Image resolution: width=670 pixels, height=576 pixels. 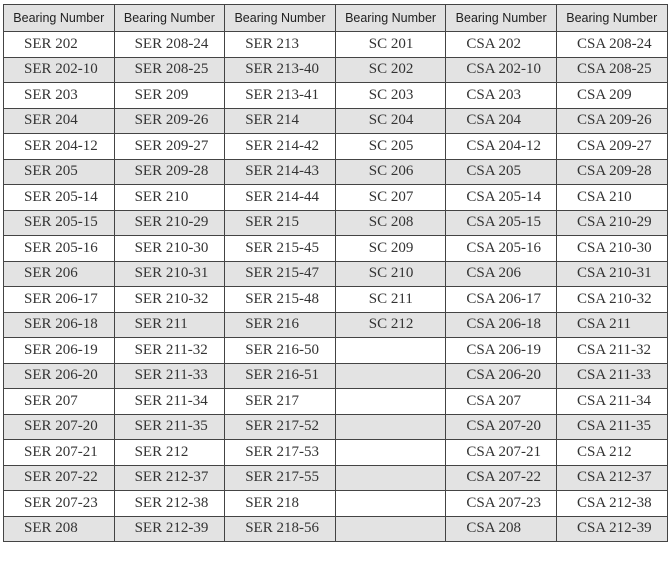 I want to click on table-cell: SER 204-12, so click(x=59, y=146).